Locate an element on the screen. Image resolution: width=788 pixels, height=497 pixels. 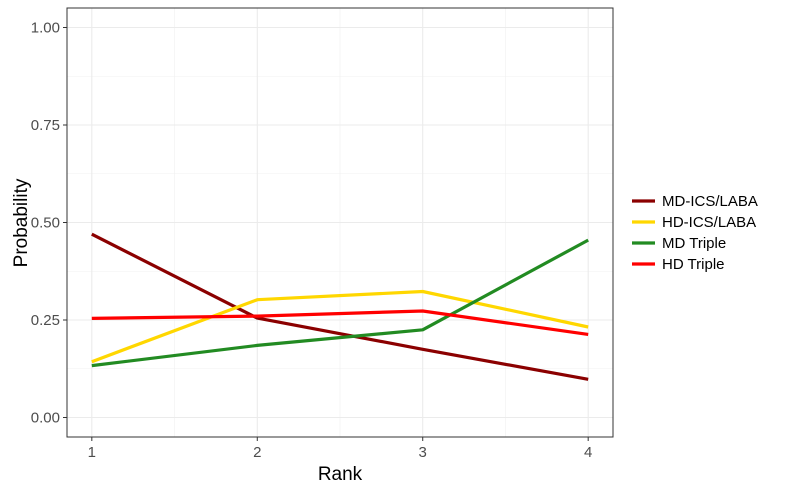
x-tick-label: 2 is located at coordinates (257, 452).